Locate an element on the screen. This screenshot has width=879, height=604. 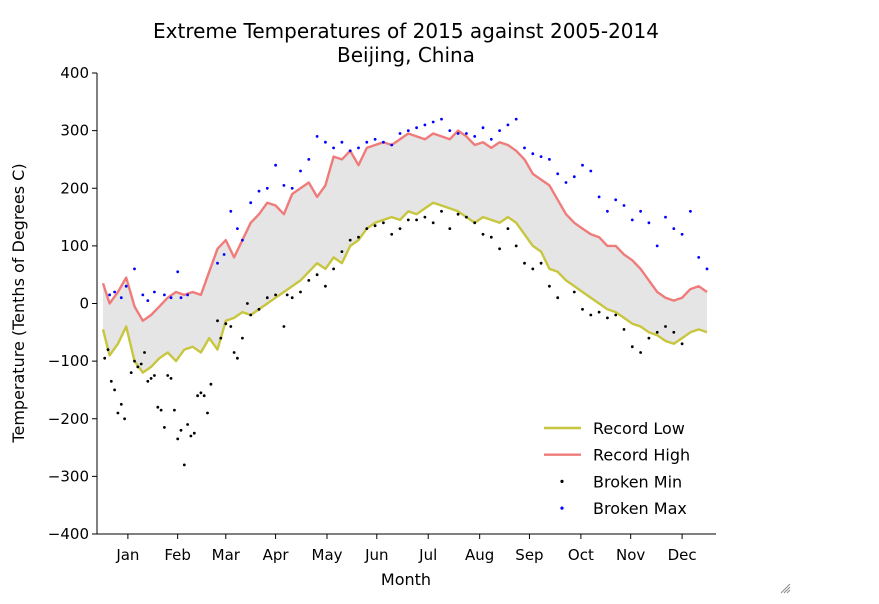
y-tick-label: −300 is located at coordinates (68, 476).